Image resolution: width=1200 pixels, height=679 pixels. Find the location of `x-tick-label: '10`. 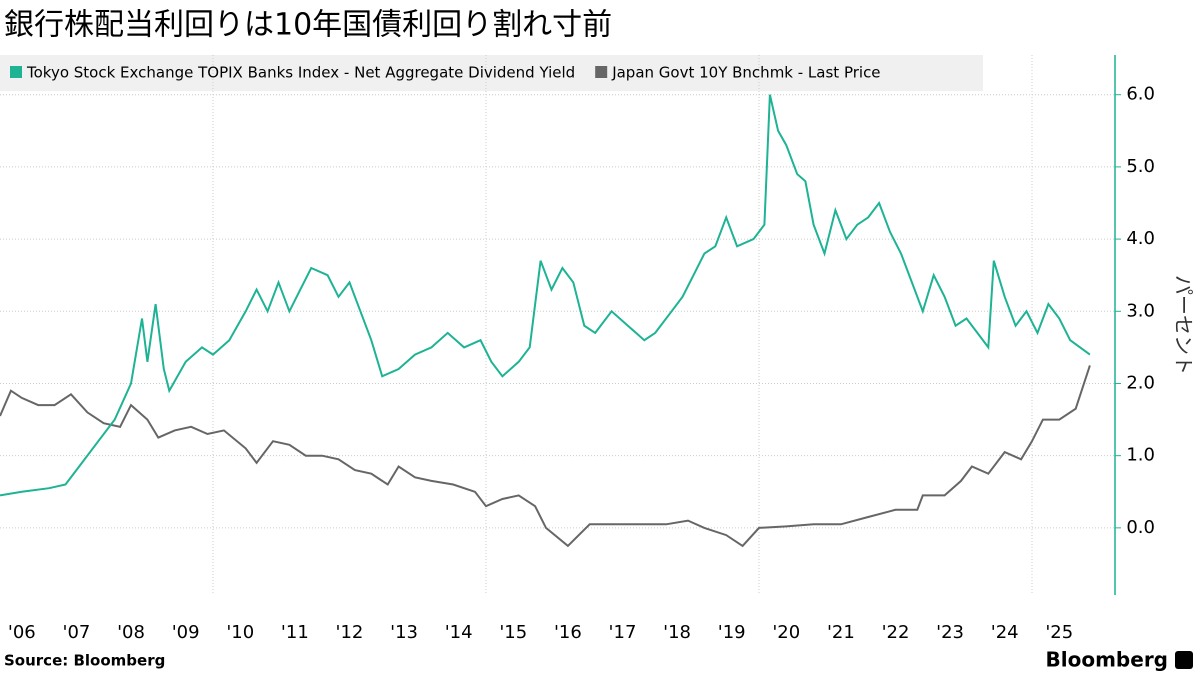

x-tick-label: '10 is located at coordinates (240, 632).